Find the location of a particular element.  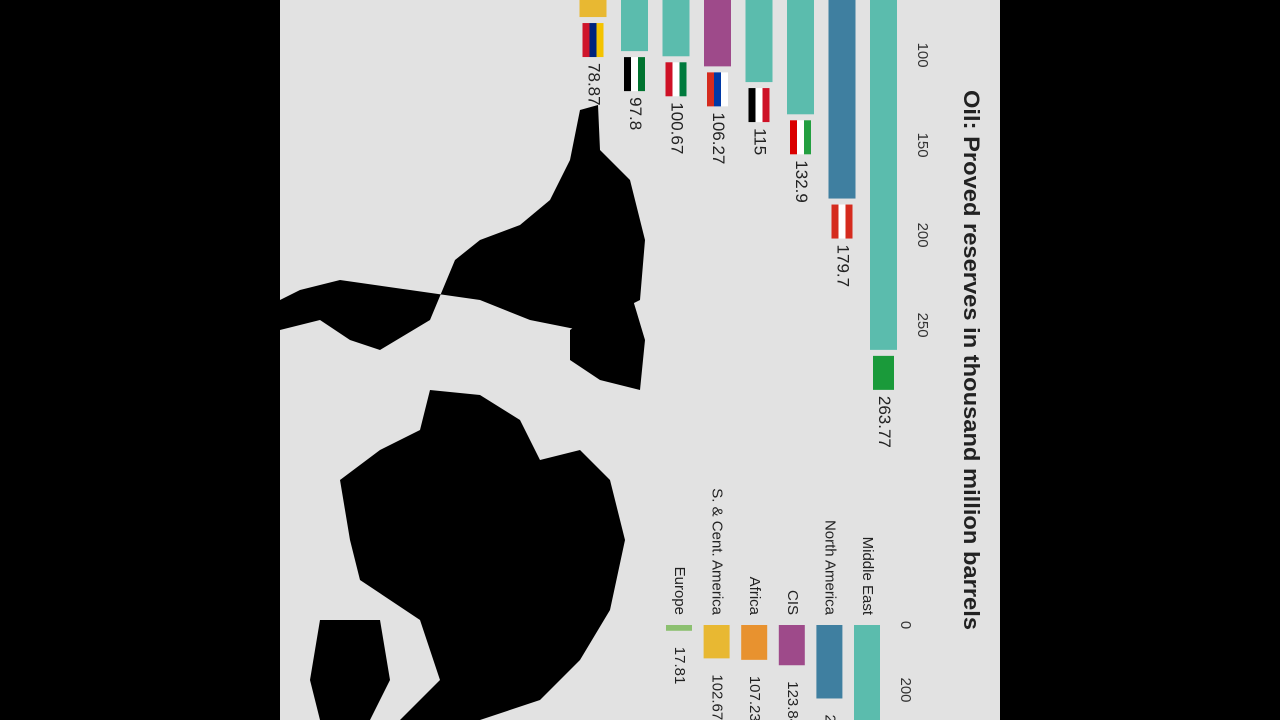

value-label: 106.27 is located at coordinates (718, 138).